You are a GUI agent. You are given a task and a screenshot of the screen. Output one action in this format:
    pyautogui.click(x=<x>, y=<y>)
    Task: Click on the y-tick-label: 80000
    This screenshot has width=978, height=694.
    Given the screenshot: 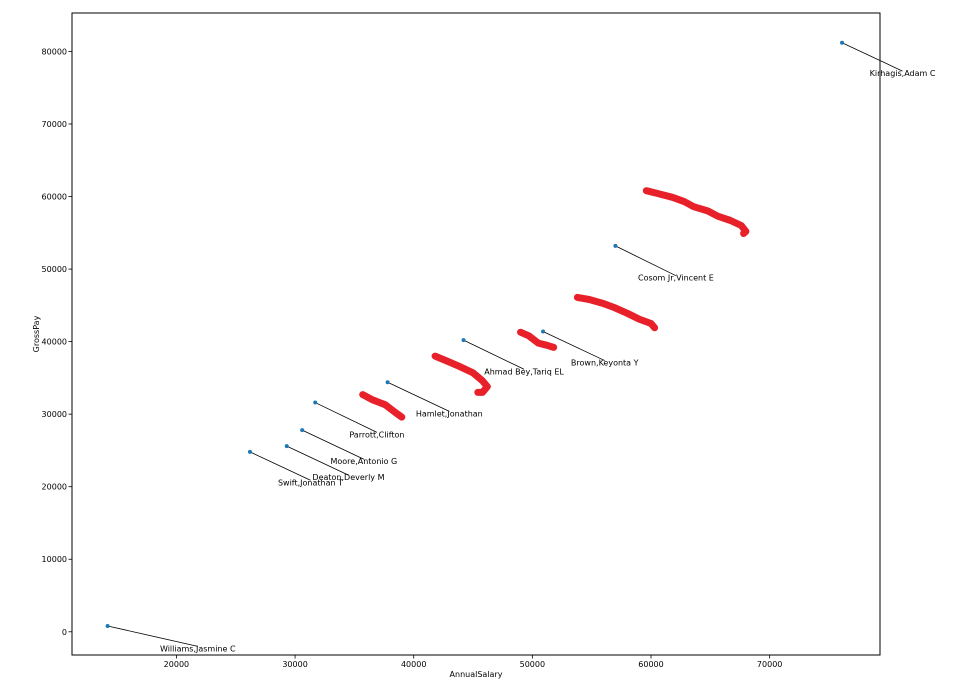 What is the action you would take?
    pyautogui.click(x=54, y=51)
    